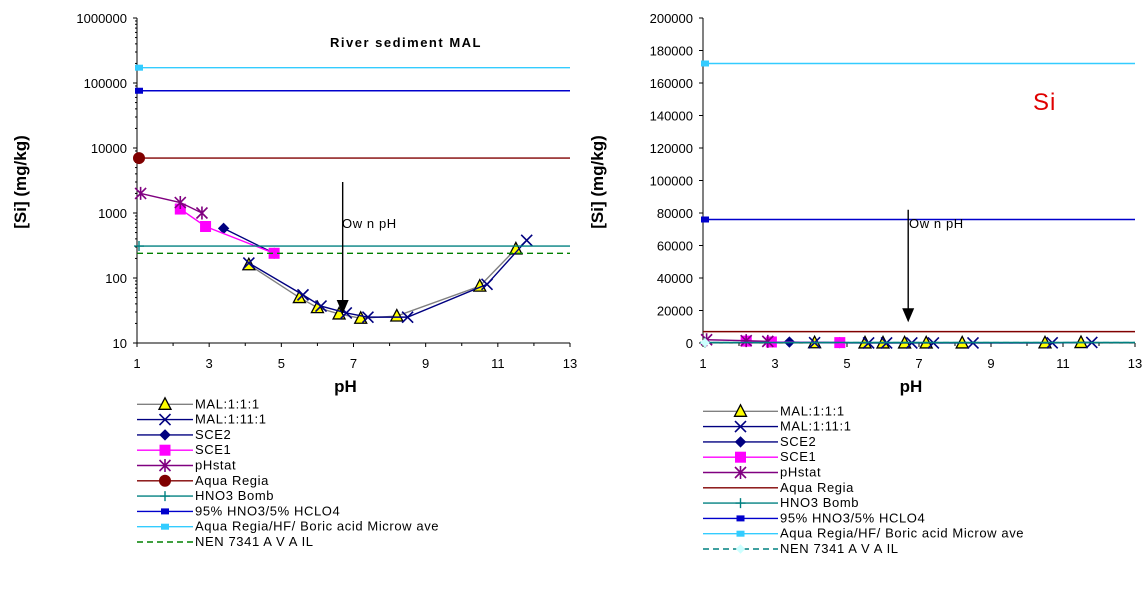  What do you see at coordinates (120, 343) in the screenshot?
I see `y-tick-label: 10` at bounding box center [120, 343].